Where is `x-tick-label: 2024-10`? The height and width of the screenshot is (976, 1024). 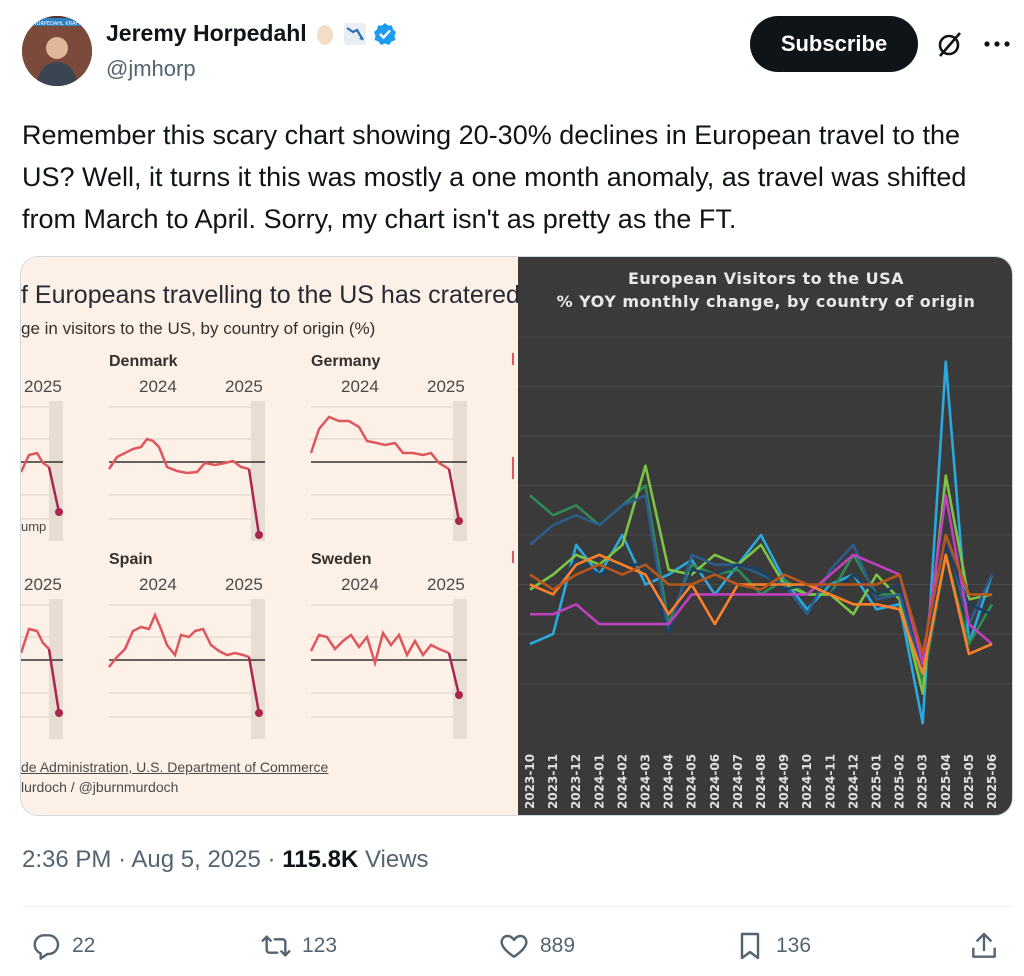 x-tick-label: 2024-10 is located at coordinates (807, 781).